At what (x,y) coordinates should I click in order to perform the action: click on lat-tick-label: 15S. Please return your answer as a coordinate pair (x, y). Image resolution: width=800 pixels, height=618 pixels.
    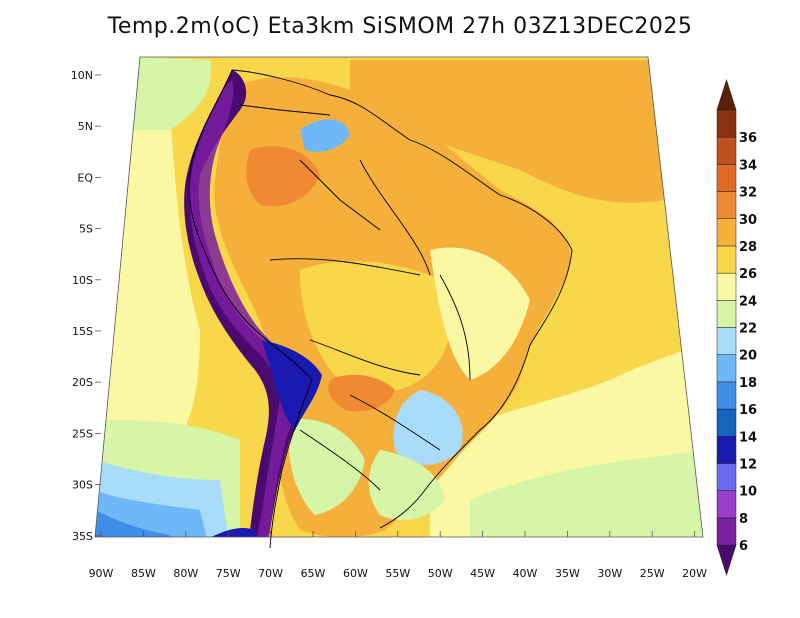
    Looking at the image, I should click on (82, 331).